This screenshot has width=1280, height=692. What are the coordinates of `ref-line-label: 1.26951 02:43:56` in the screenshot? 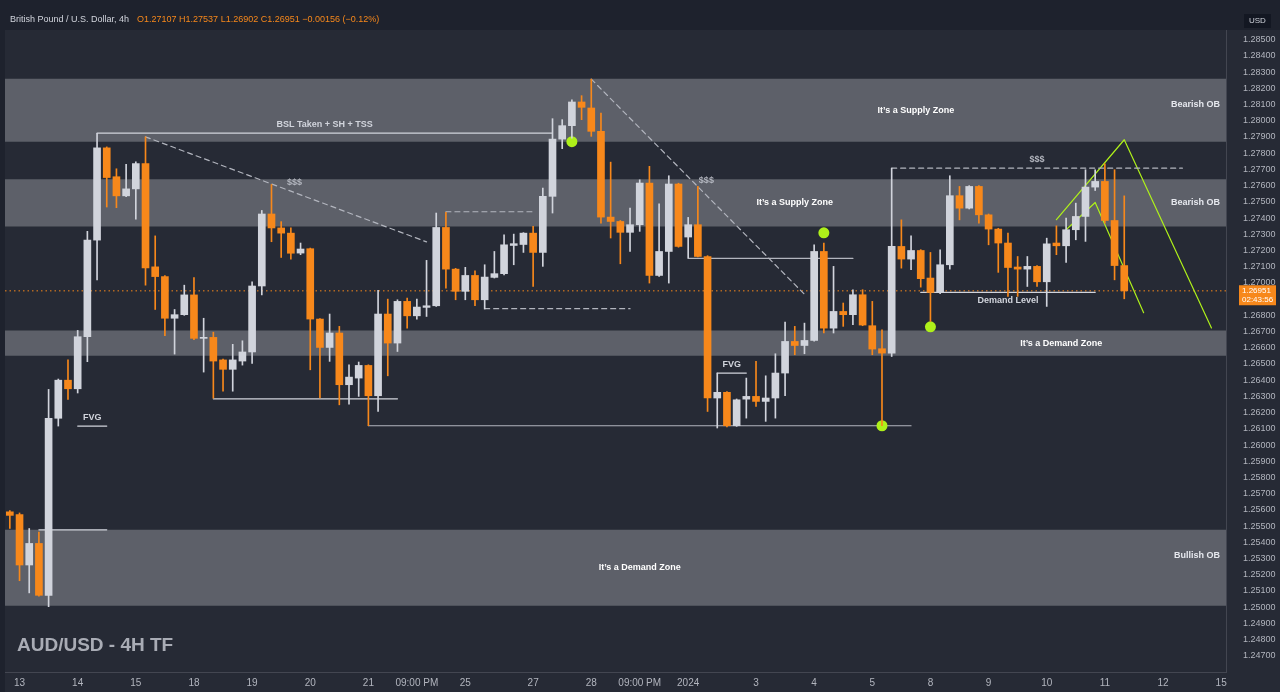 It's located at (1258, 295).